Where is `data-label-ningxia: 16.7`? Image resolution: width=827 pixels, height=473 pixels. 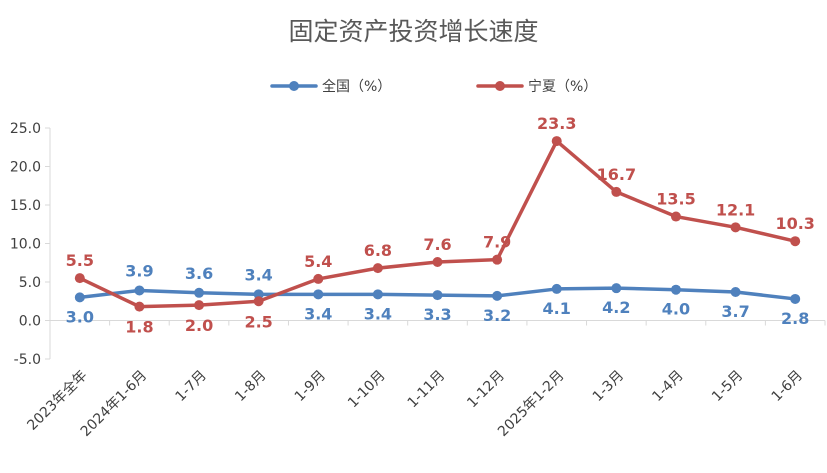
data-label-ningxia: 16.7 is located at coordinates (616, 174).